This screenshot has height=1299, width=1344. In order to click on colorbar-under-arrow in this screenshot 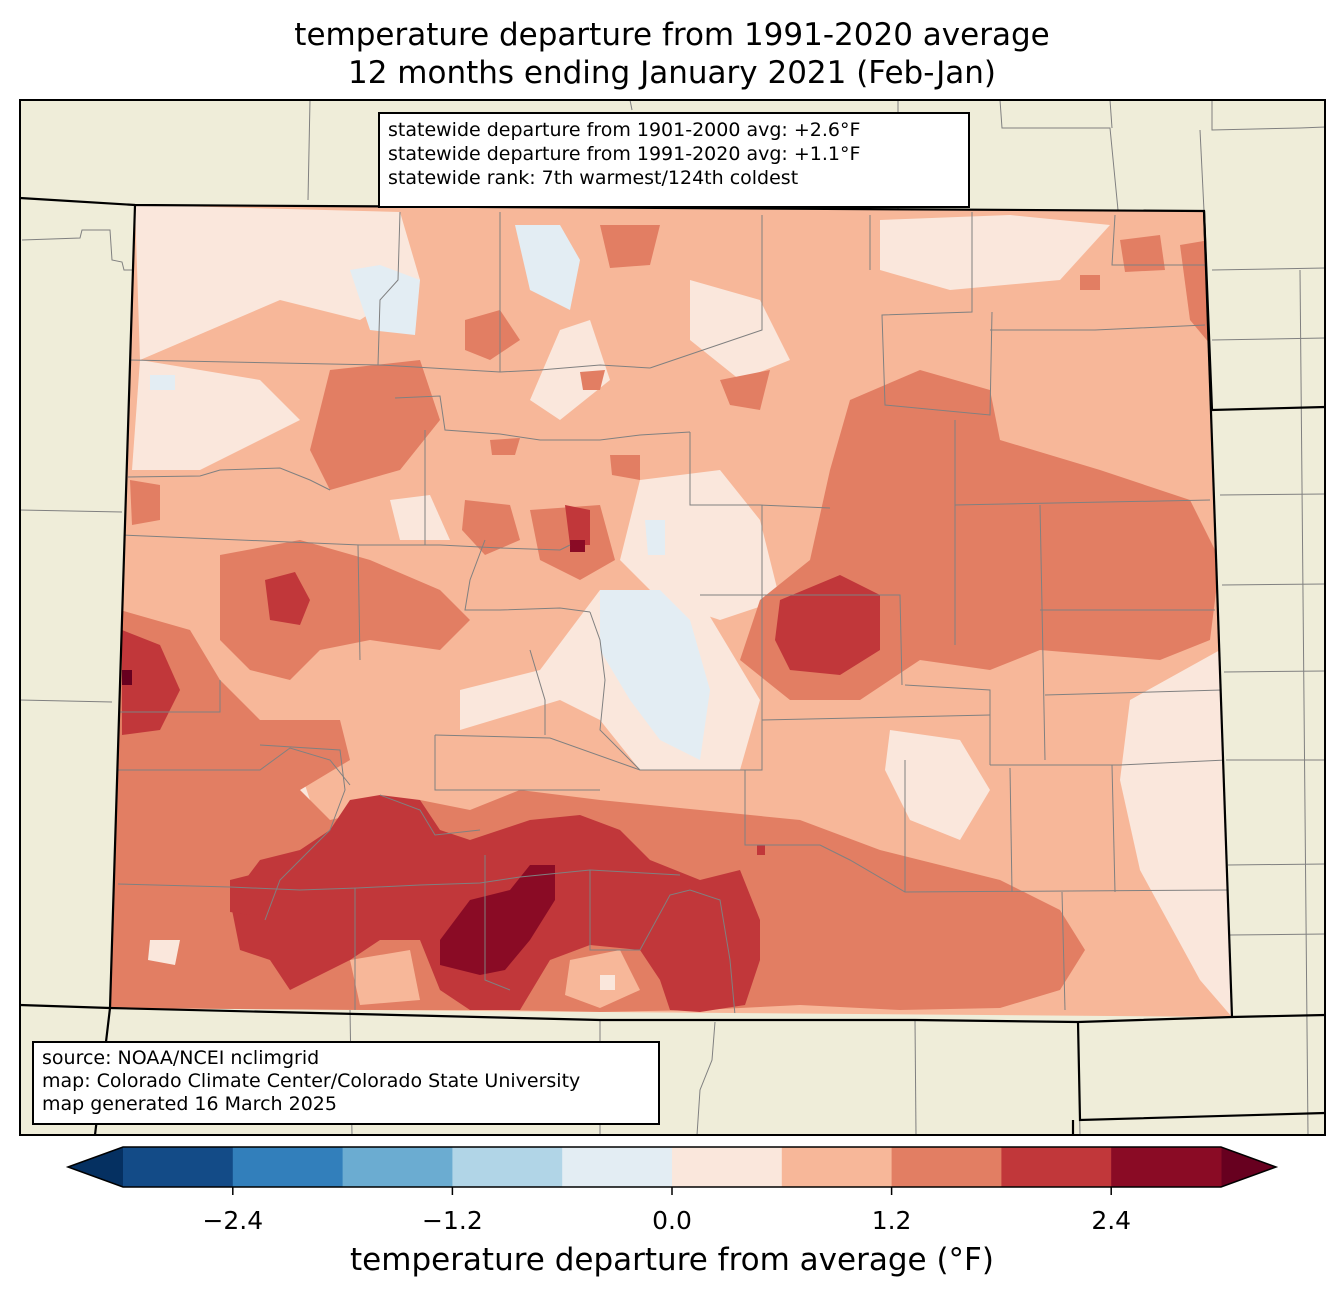, I will do `click(95, 1167)`.